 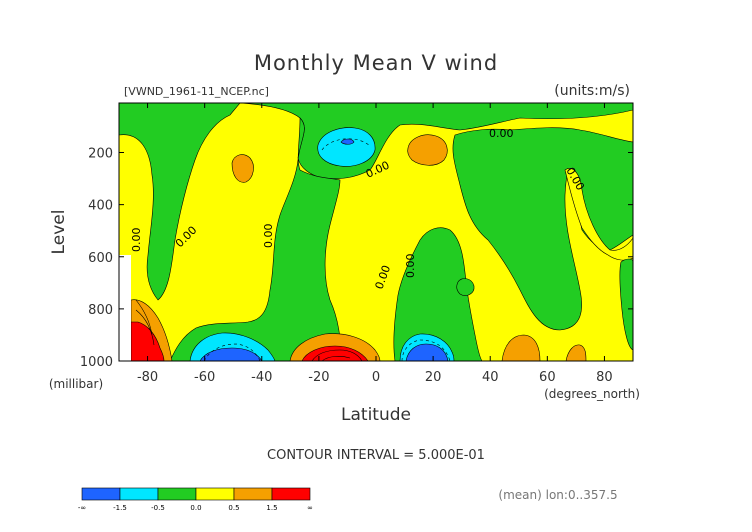 I want to click on x-tick-label: 0, so click(x=376, y=377).